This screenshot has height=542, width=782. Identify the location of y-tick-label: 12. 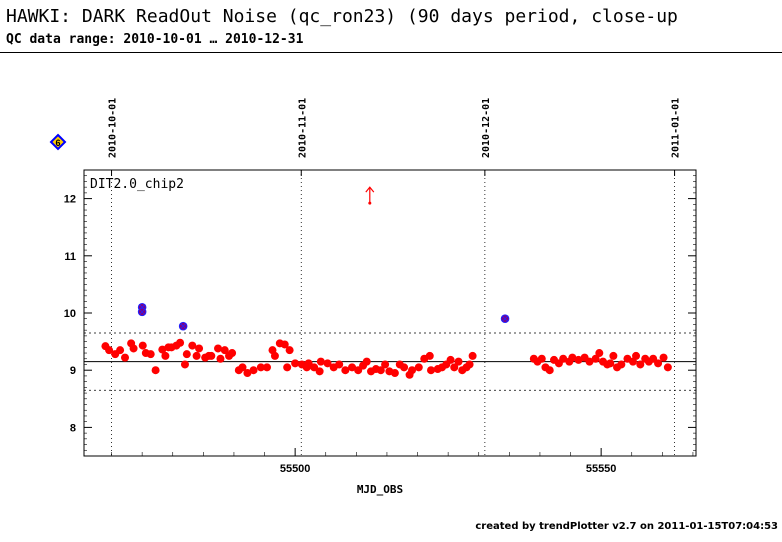
(70, 200).